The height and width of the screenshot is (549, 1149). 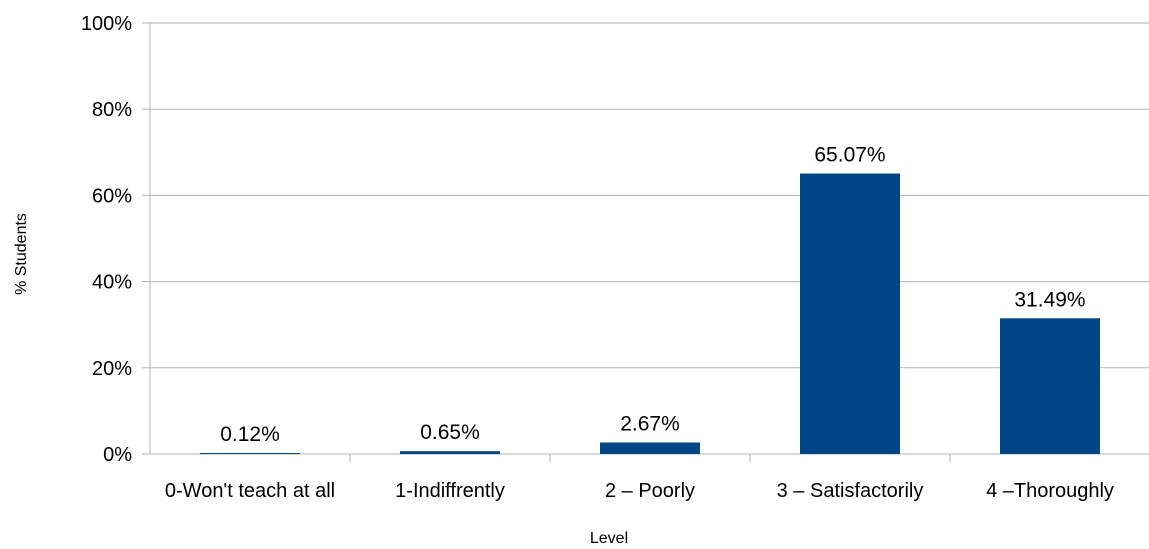 I want to click on y-tick-label: 40%, so click(x=112, y=283).